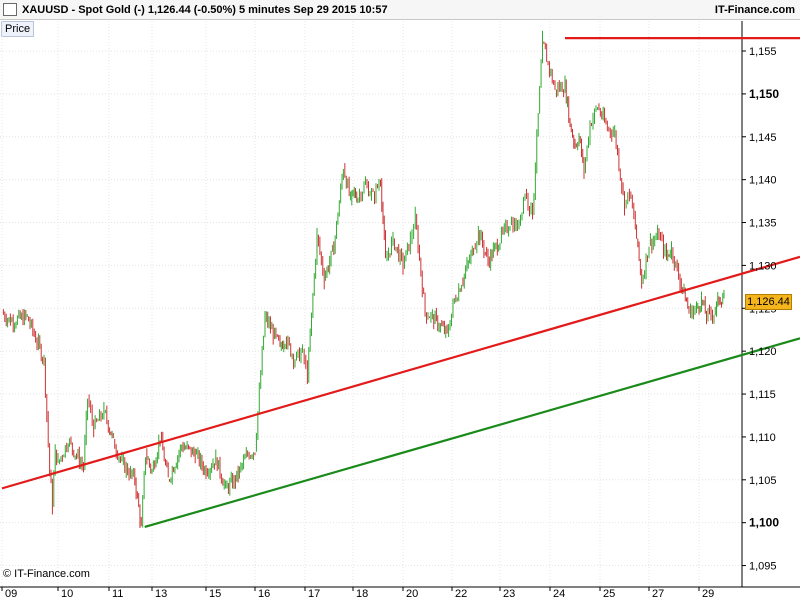 This screenshot has height=600, width=800. Describe the element at coordinates (764, 523) in the screenshot. I see `y-tick-label: 1,100` at that location.